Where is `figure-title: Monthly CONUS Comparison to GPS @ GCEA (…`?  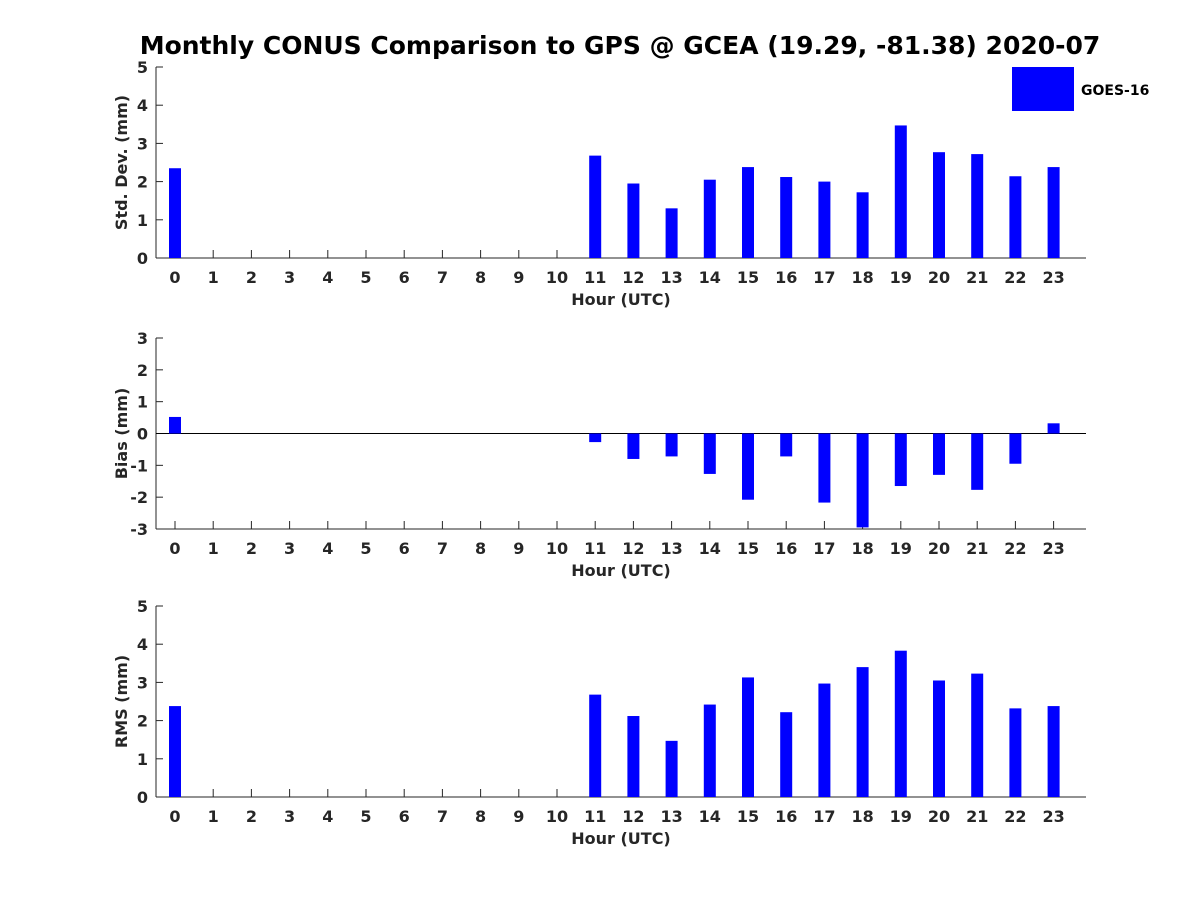
figure-title: Monthly CONUS Comparison to GPS @ GCEA (… is located at coordinates (620, 45).